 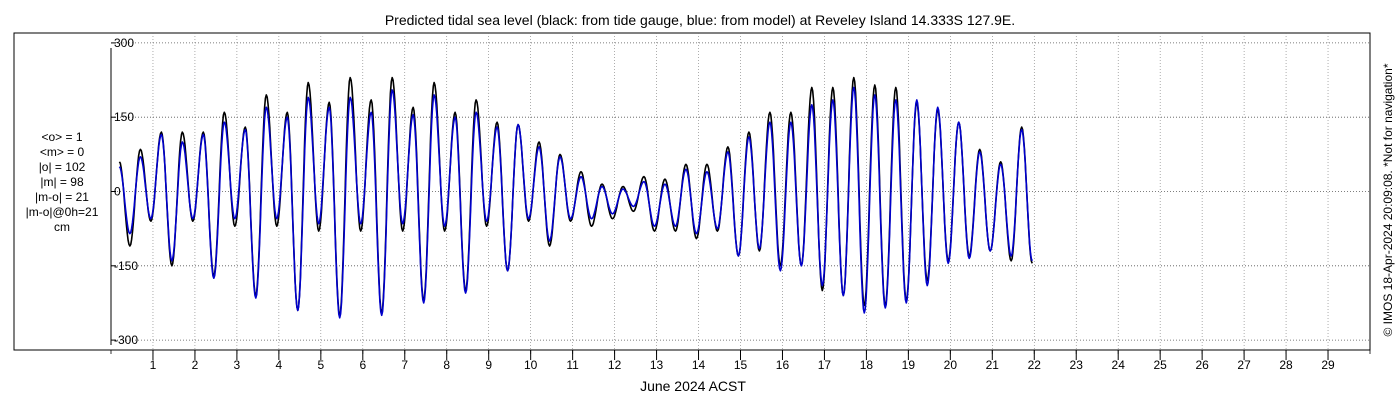 I want to click on y-tick-label-0: 0, so click(x=117, y=192).